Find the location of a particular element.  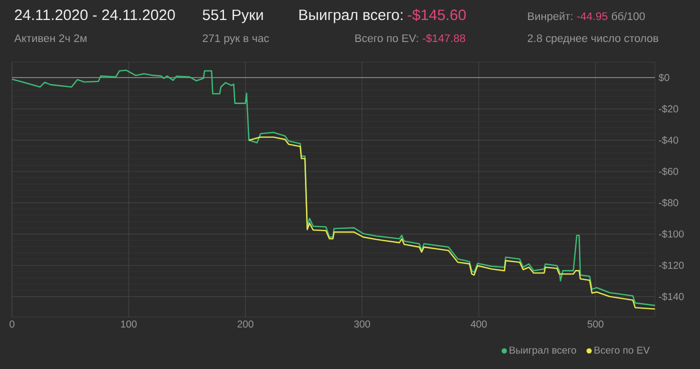

text: 2.8 среднее число столов is located at coordinates (593, 39).